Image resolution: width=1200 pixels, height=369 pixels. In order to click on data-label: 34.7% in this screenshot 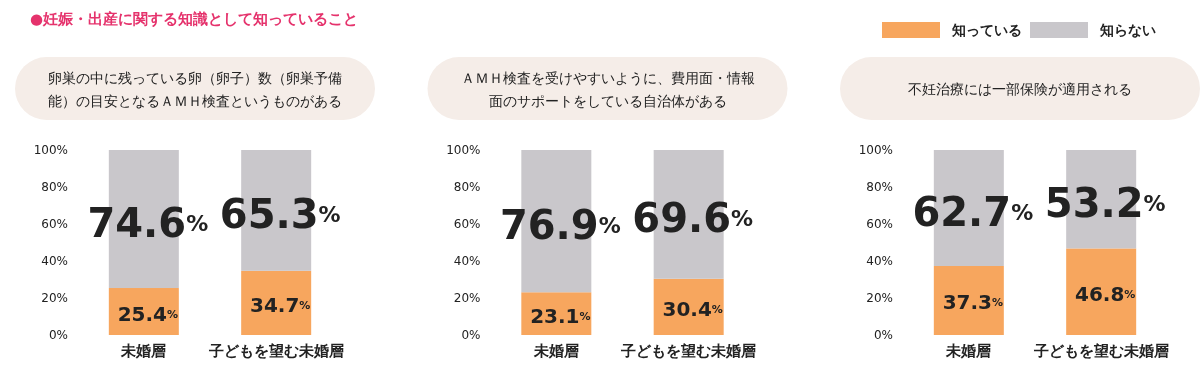, I will do `click(280, 304)`.